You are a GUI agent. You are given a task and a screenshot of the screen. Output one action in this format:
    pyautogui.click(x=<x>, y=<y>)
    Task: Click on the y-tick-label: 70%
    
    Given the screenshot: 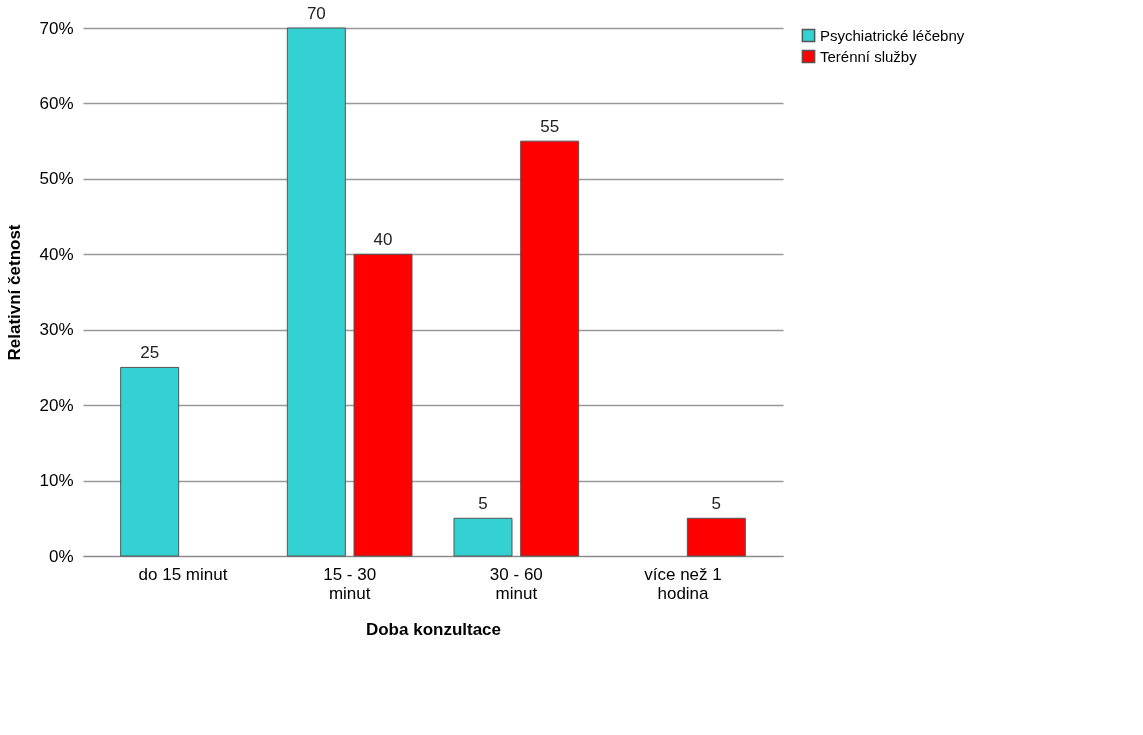 What is the action you would take?
    pyautogui.click(x=56, y=28)
    